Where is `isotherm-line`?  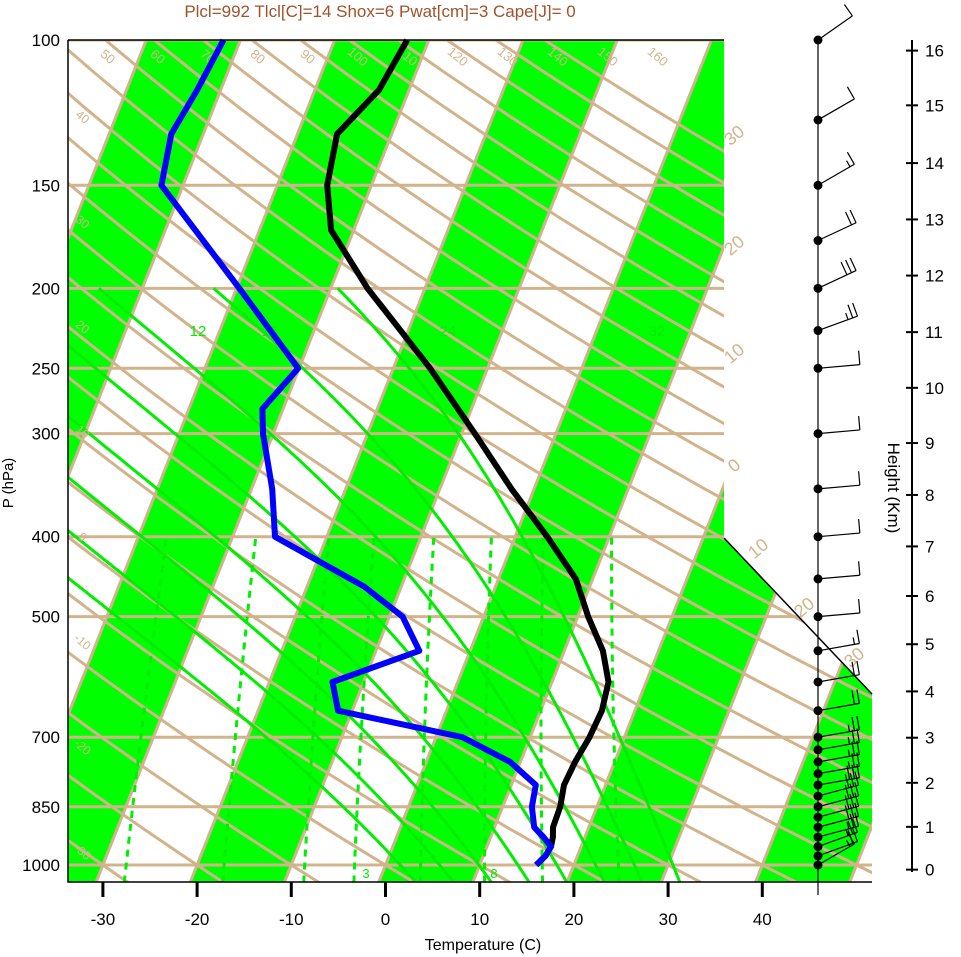 isotherm-line is located at coordinates (155, 260).